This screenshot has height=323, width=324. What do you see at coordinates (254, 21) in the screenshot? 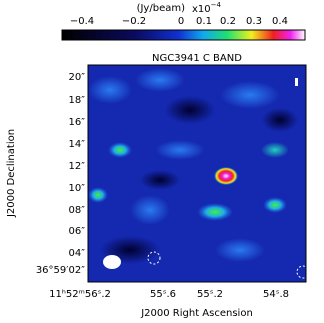
I see `colorbar-tick-label: 0.3` at bounding box center [254, 21].